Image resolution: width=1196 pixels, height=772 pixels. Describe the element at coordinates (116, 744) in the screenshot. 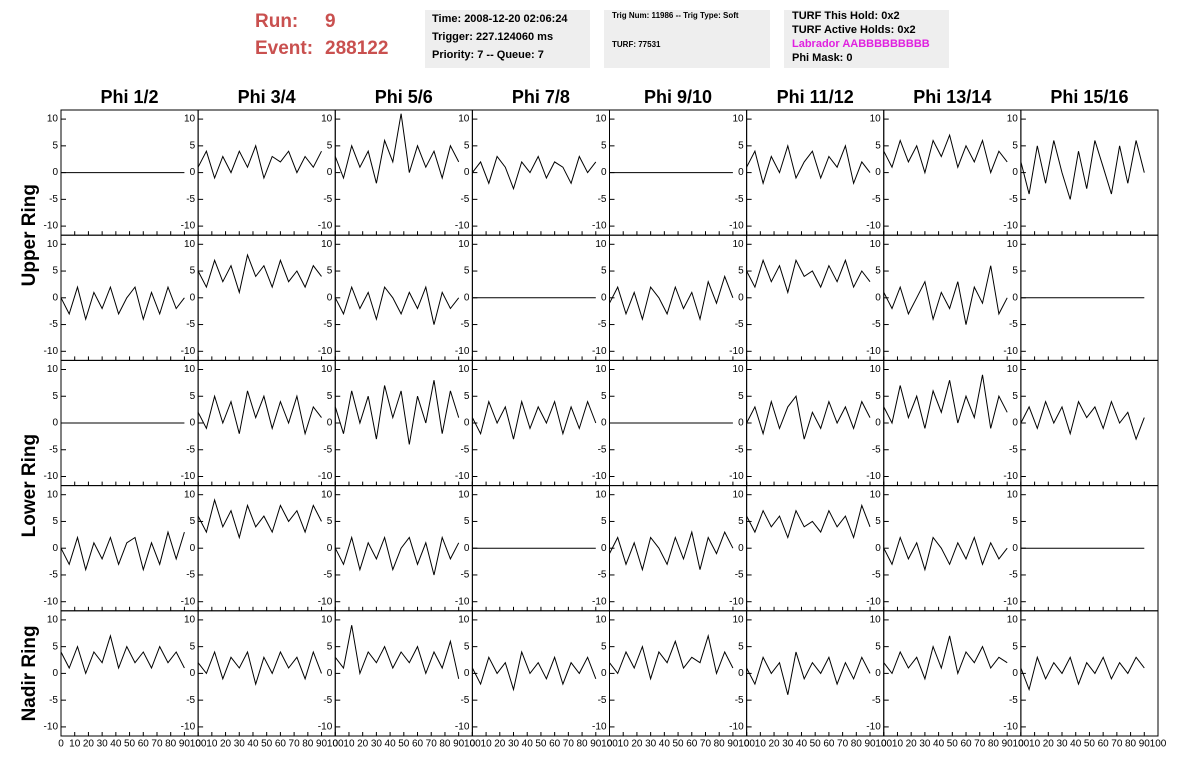

I see `x-tick-label: 40` at that location.